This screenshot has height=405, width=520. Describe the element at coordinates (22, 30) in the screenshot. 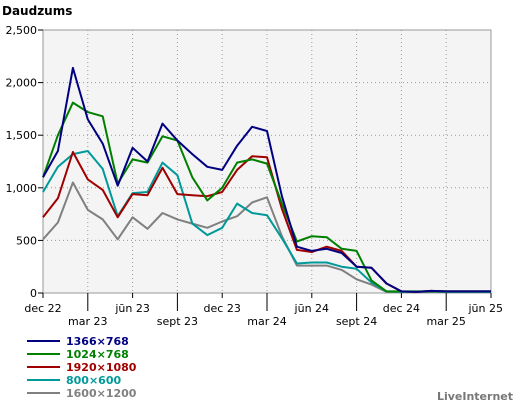

I see `y-tick-label: 2,500` at that location.